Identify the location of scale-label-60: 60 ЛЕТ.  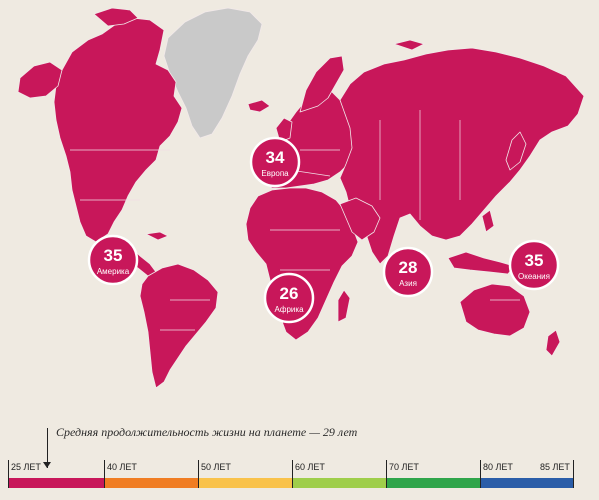
(310, 467).